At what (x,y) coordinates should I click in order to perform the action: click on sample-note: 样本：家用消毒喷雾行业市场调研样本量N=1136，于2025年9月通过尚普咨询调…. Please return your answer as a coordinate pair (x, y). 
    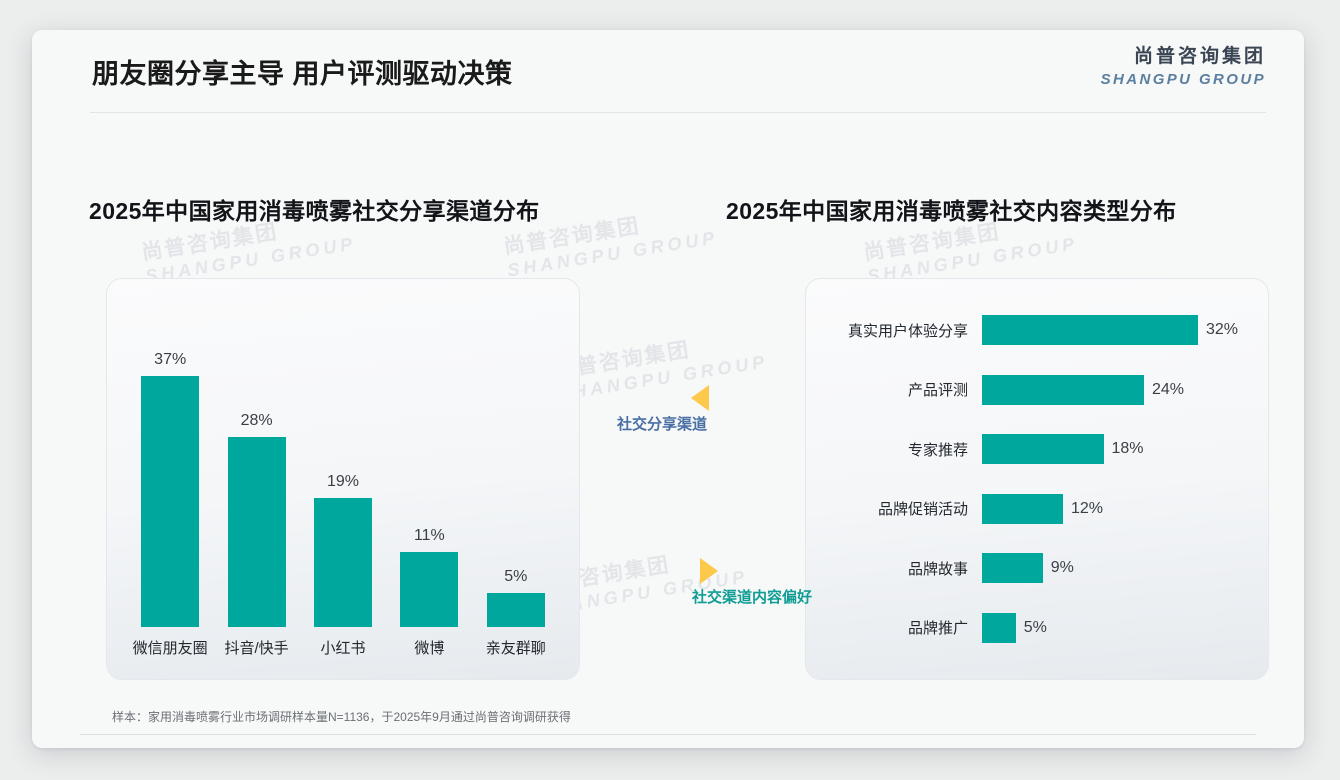
    Looking at the image, I should click on (341, 717).